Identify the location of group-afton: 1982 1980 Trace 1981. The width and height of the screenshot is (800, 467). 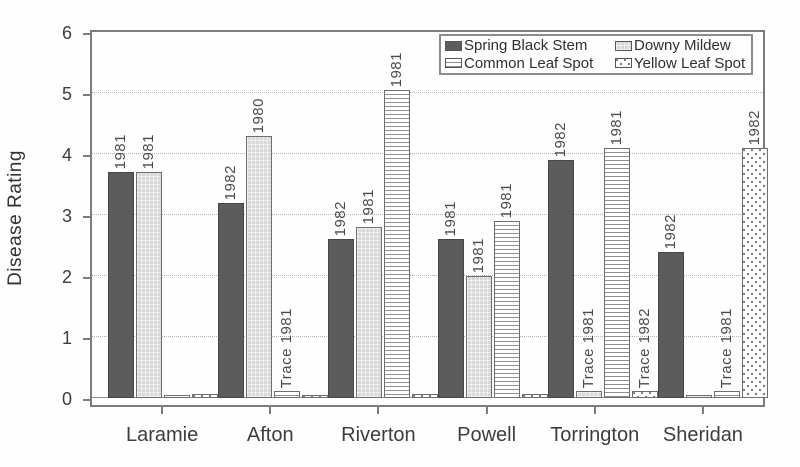
(273, 215).